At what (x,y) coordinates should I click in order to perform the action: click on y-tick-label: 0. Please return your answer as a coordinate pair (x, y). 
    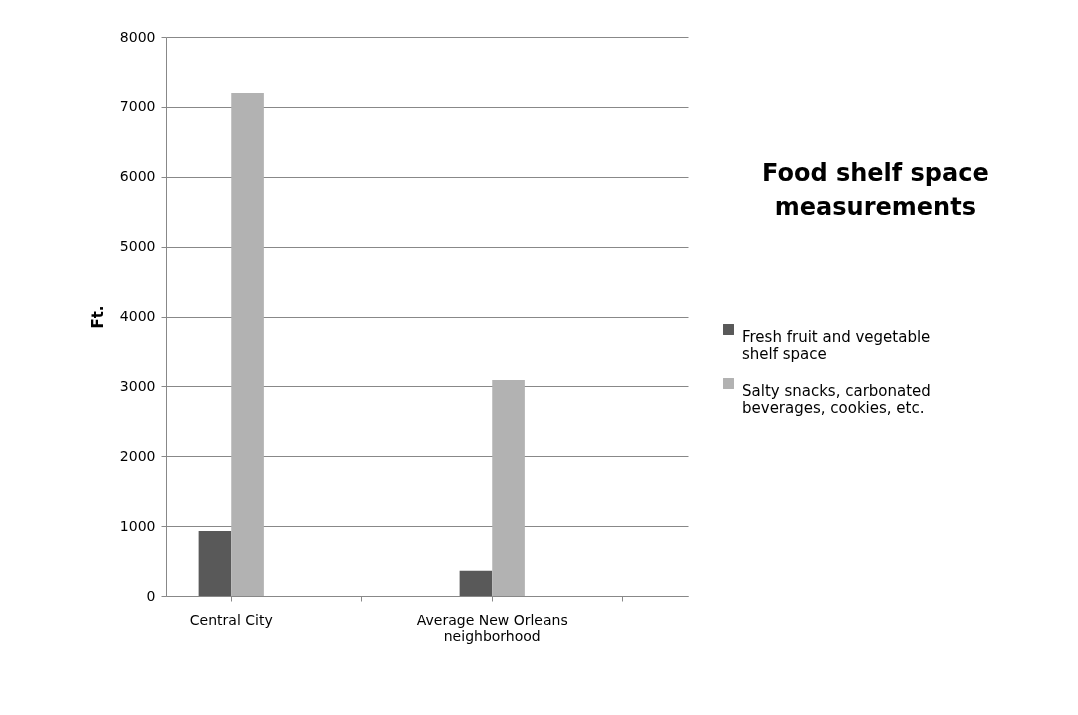
    Looking at the image, I should click on (151, 595).